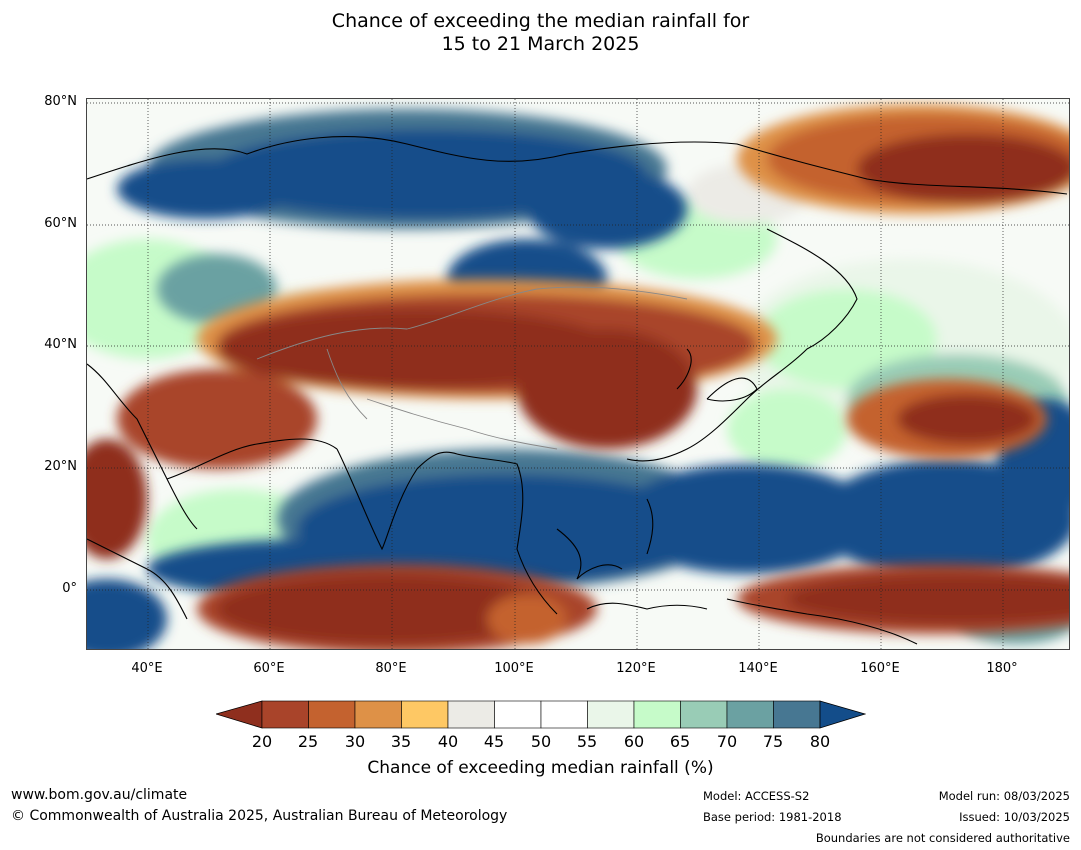  Describe the element at coordinates (727, 741) in the screenshot. I see `colorbar-tick: 70` at that location.